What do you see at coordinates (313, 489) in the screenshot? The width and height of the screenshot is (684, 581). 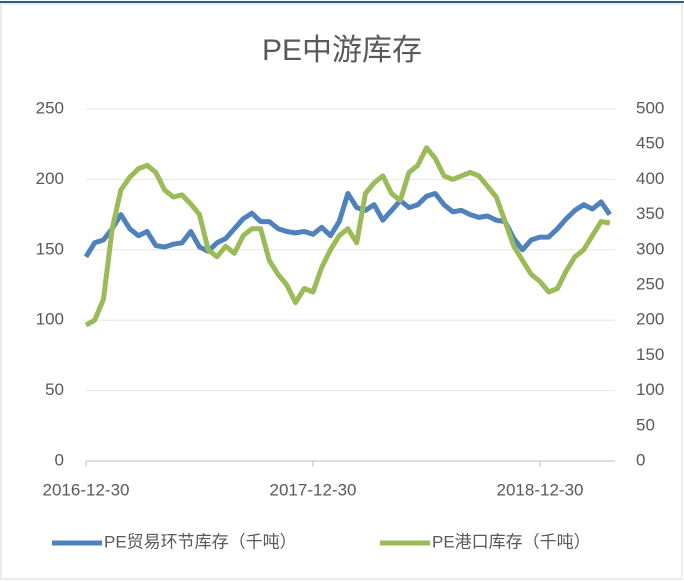 I see `x-tick-label: 2017-12-30` at bounding box center [313, 489].